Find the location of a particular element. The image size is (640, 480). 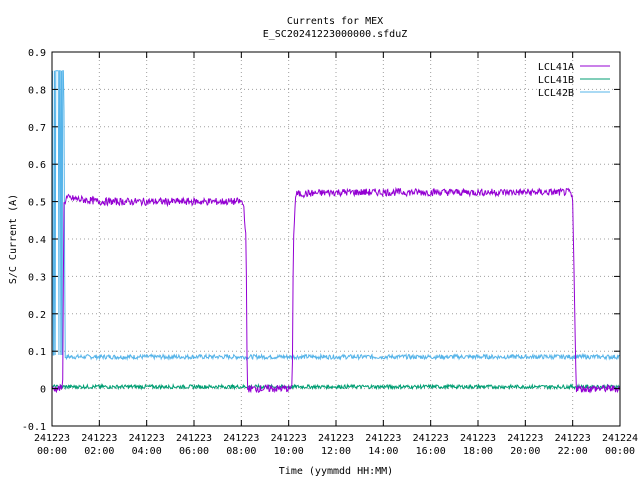

y-tick-label: 0.6 is located at coordinates (37, 165).